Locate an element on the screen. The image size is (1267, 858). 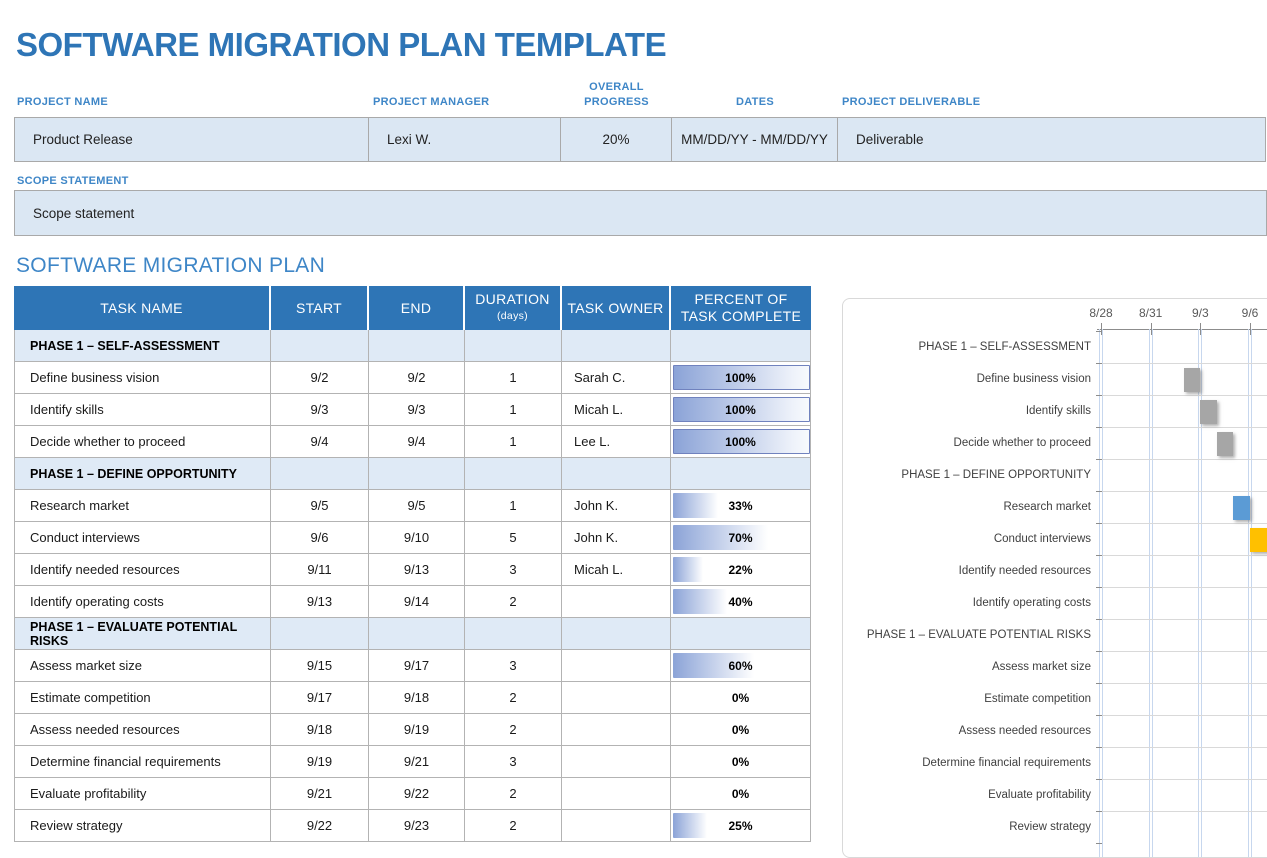
task-name-cell: Research market is located at coordinates (142, 506).